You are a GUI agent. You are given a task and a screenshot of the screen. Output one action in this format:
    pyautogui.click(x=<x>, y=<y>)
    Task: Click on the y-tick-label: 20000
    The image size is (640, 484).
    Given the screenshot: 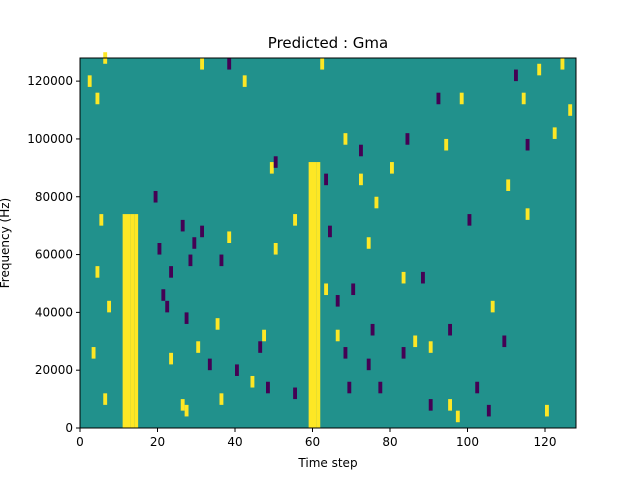 What is the action you would take?
    pyautogui.click(x=54, y=370)
    